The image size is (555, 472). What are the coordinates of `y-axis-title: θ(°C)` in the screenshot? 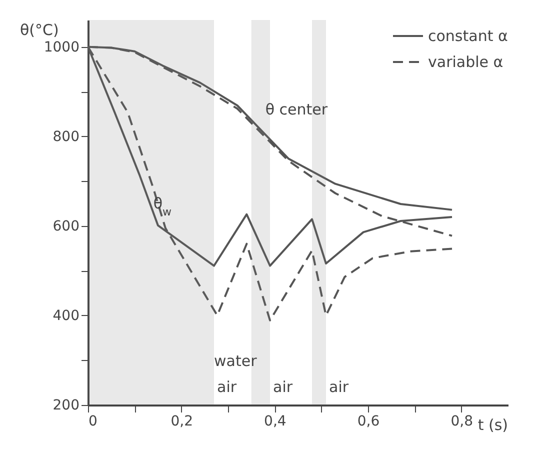 It's located at (39, 30).